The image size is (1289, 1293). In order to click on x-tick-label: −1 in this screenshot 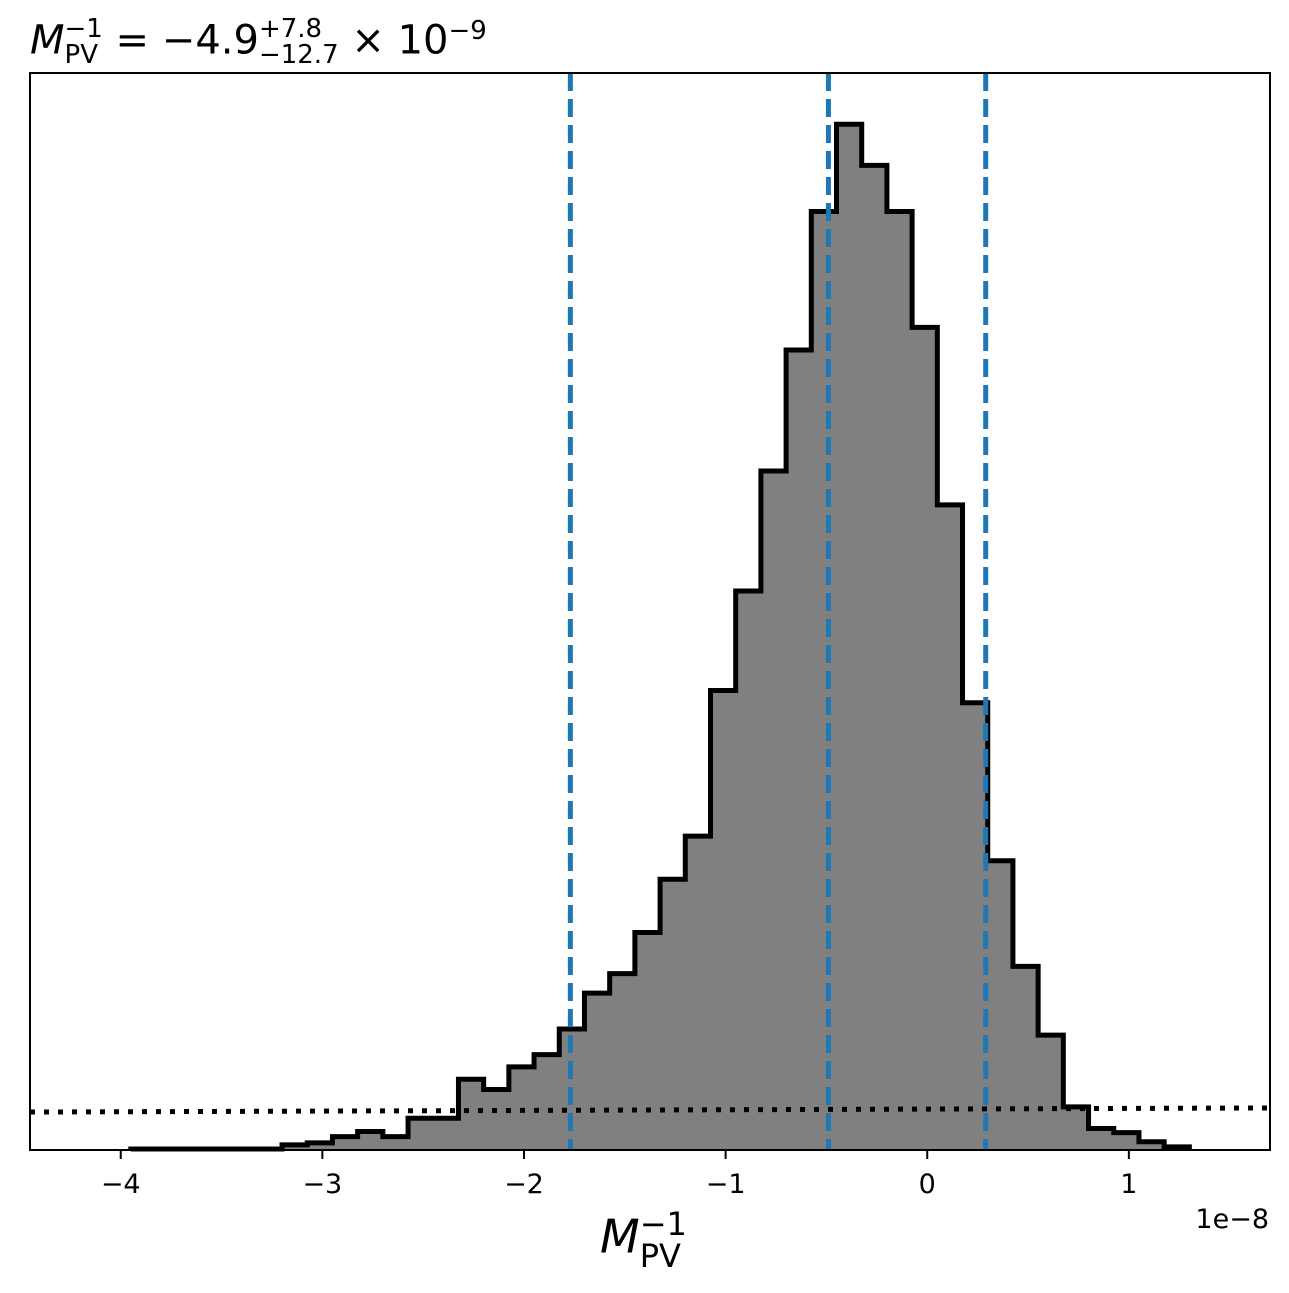, I will do `click(726, 1184)`.